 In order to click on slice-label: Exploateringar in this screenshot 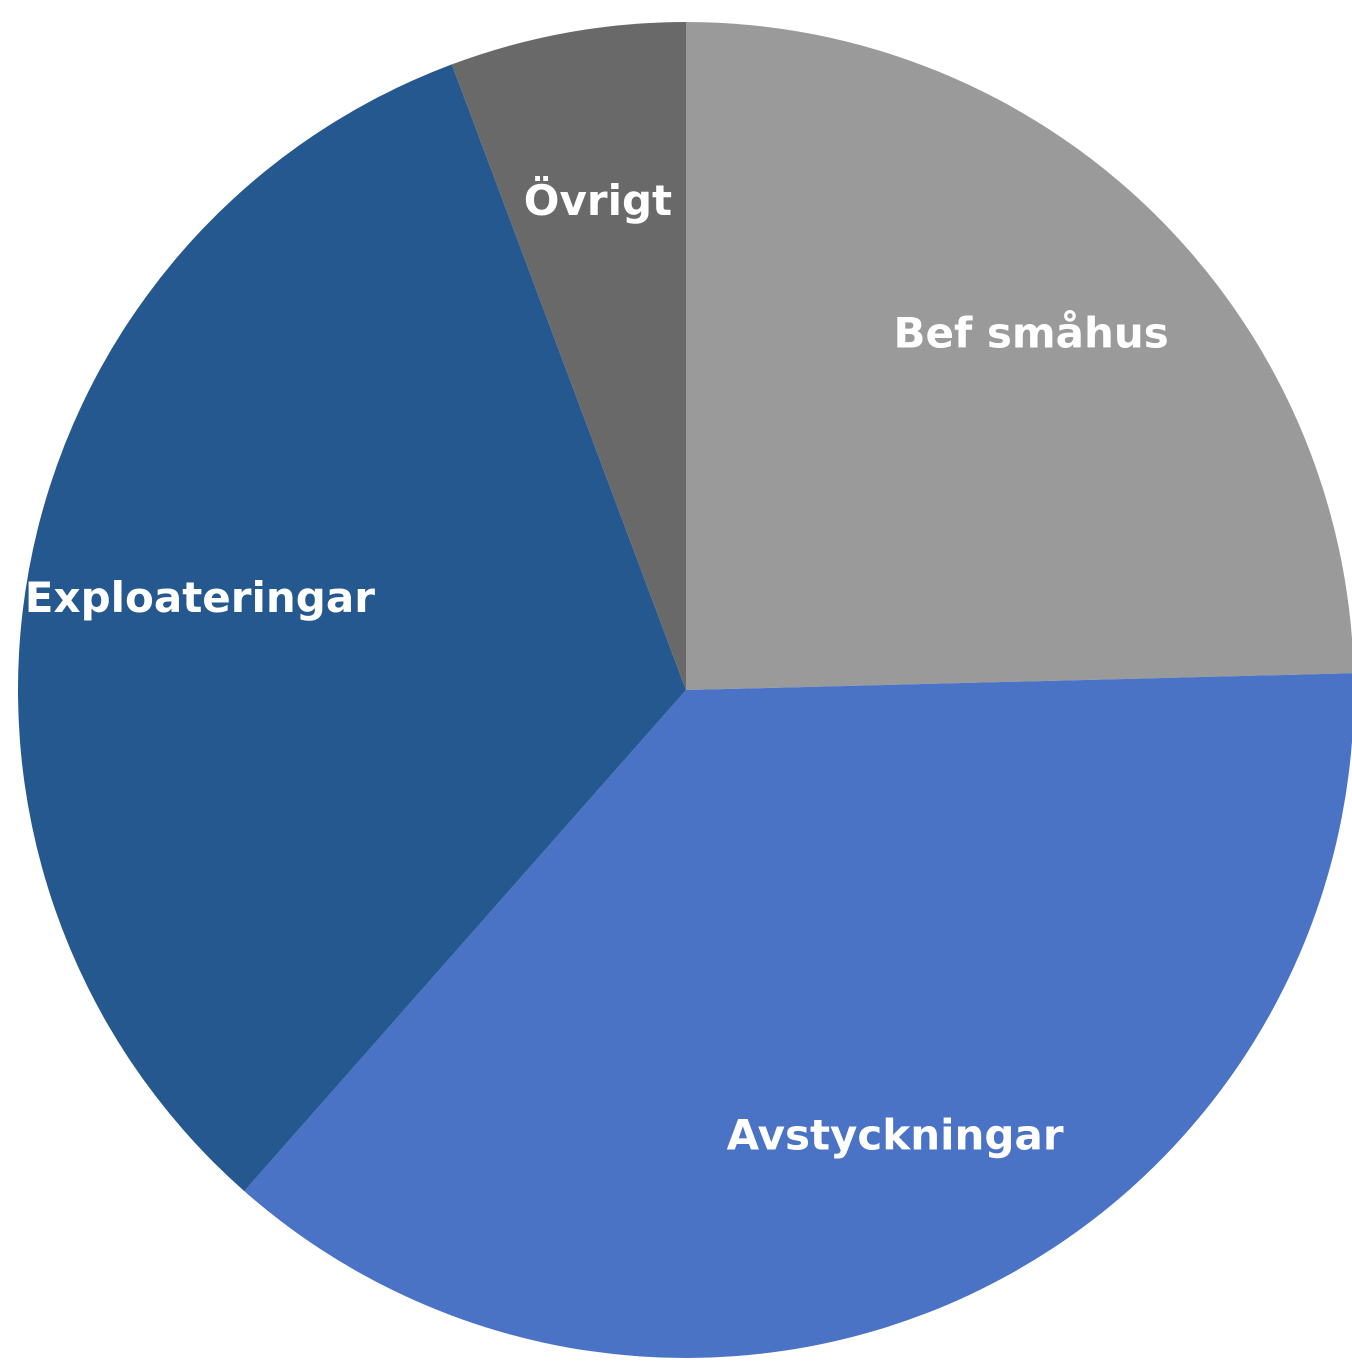, I will do `click(200, 597)`.